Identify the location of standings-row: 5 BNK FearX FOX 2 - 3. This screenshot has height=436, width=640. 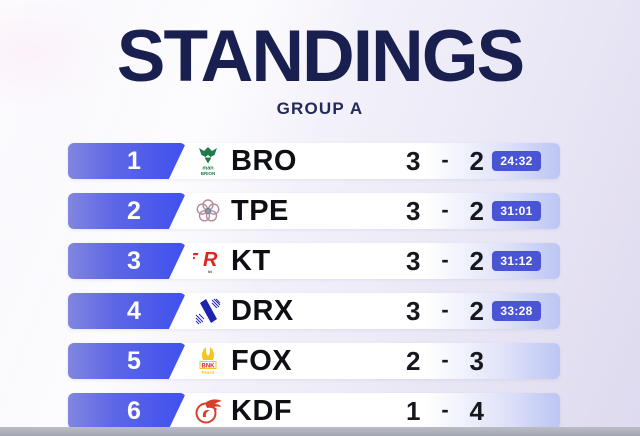
(314, 361).